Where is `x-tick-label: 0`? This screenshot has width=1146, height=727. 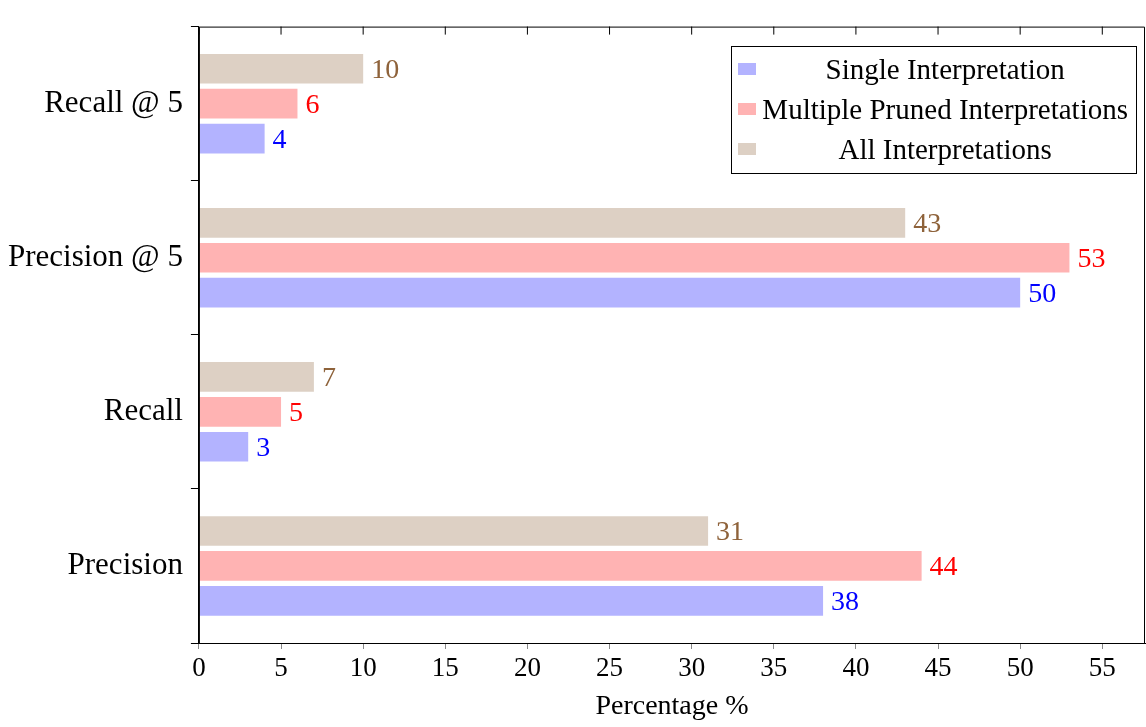 x-tick-label: 0 is located at coordinates (199, 667).